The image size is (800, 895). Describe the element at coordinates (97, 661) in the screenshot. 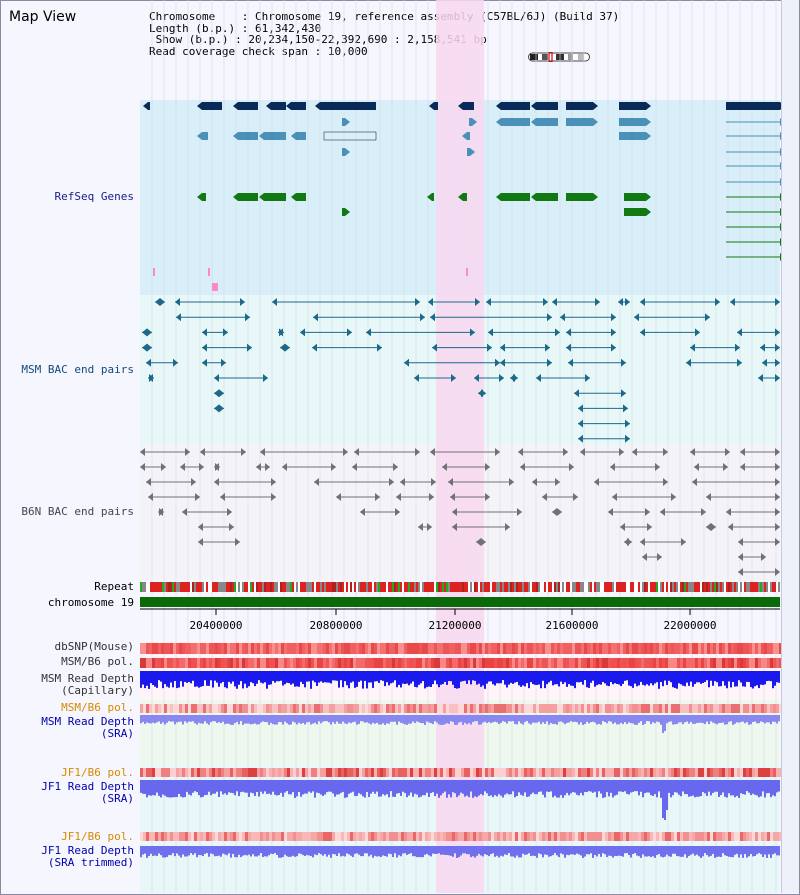

I see `track-label-msm-b6-pol: MSM/B6 pol.` at that location.